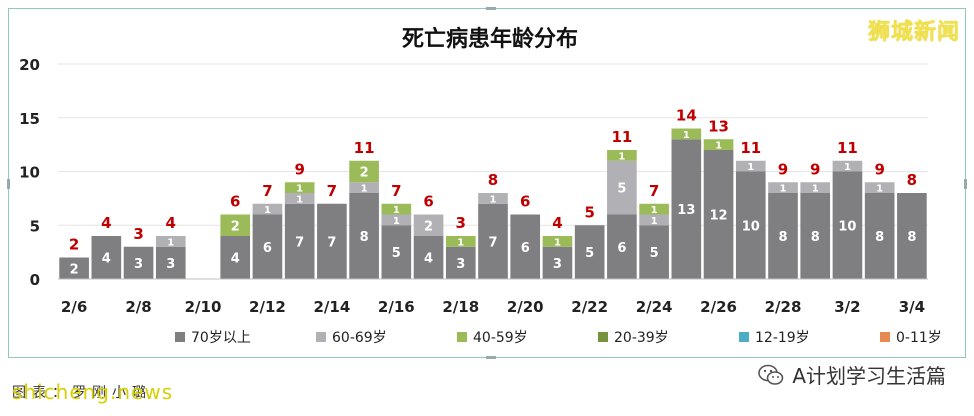  What do you see at coordinates (500, 338) in the screenshot?
I see `legend-label: 40-59岁` at bounding box center [500, 338].